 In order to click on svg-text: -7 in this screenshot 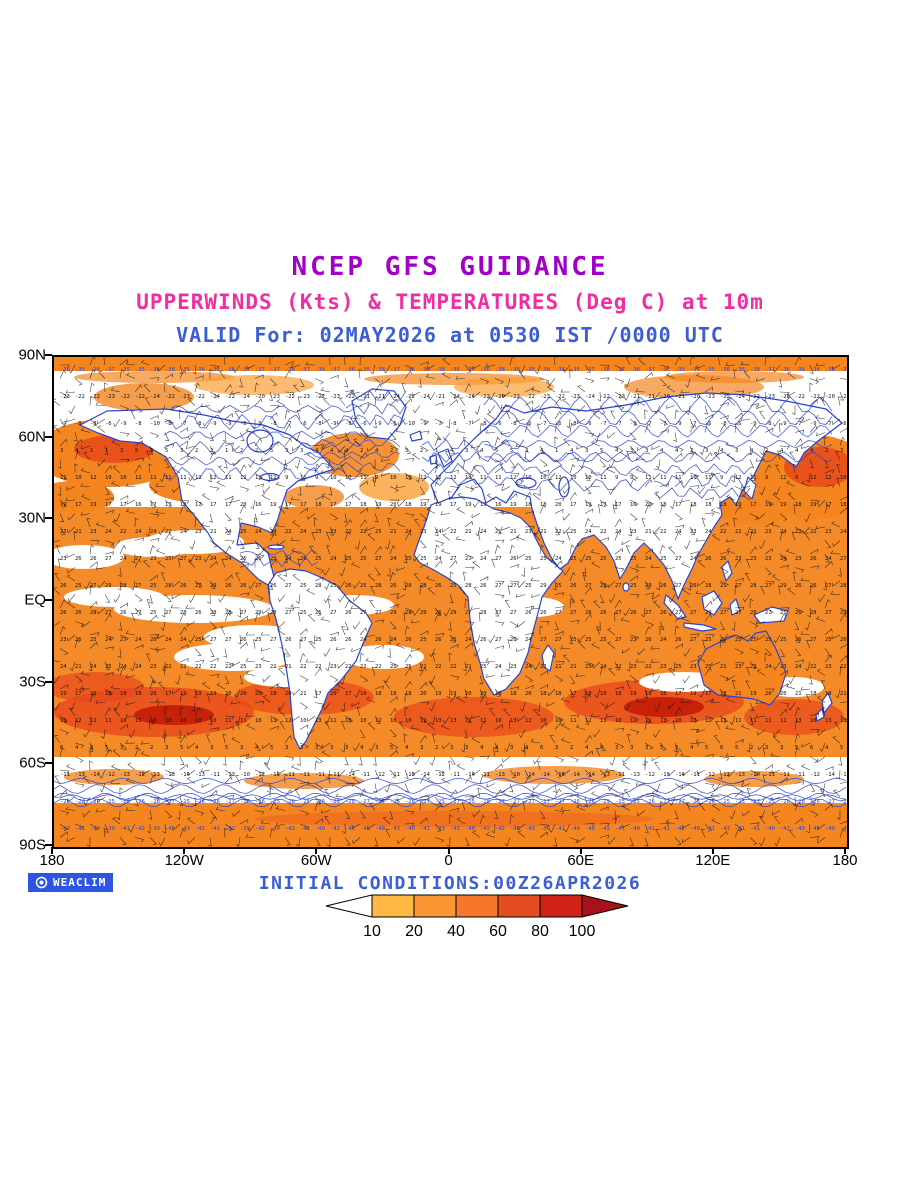, I will do `click(288, 424)`.